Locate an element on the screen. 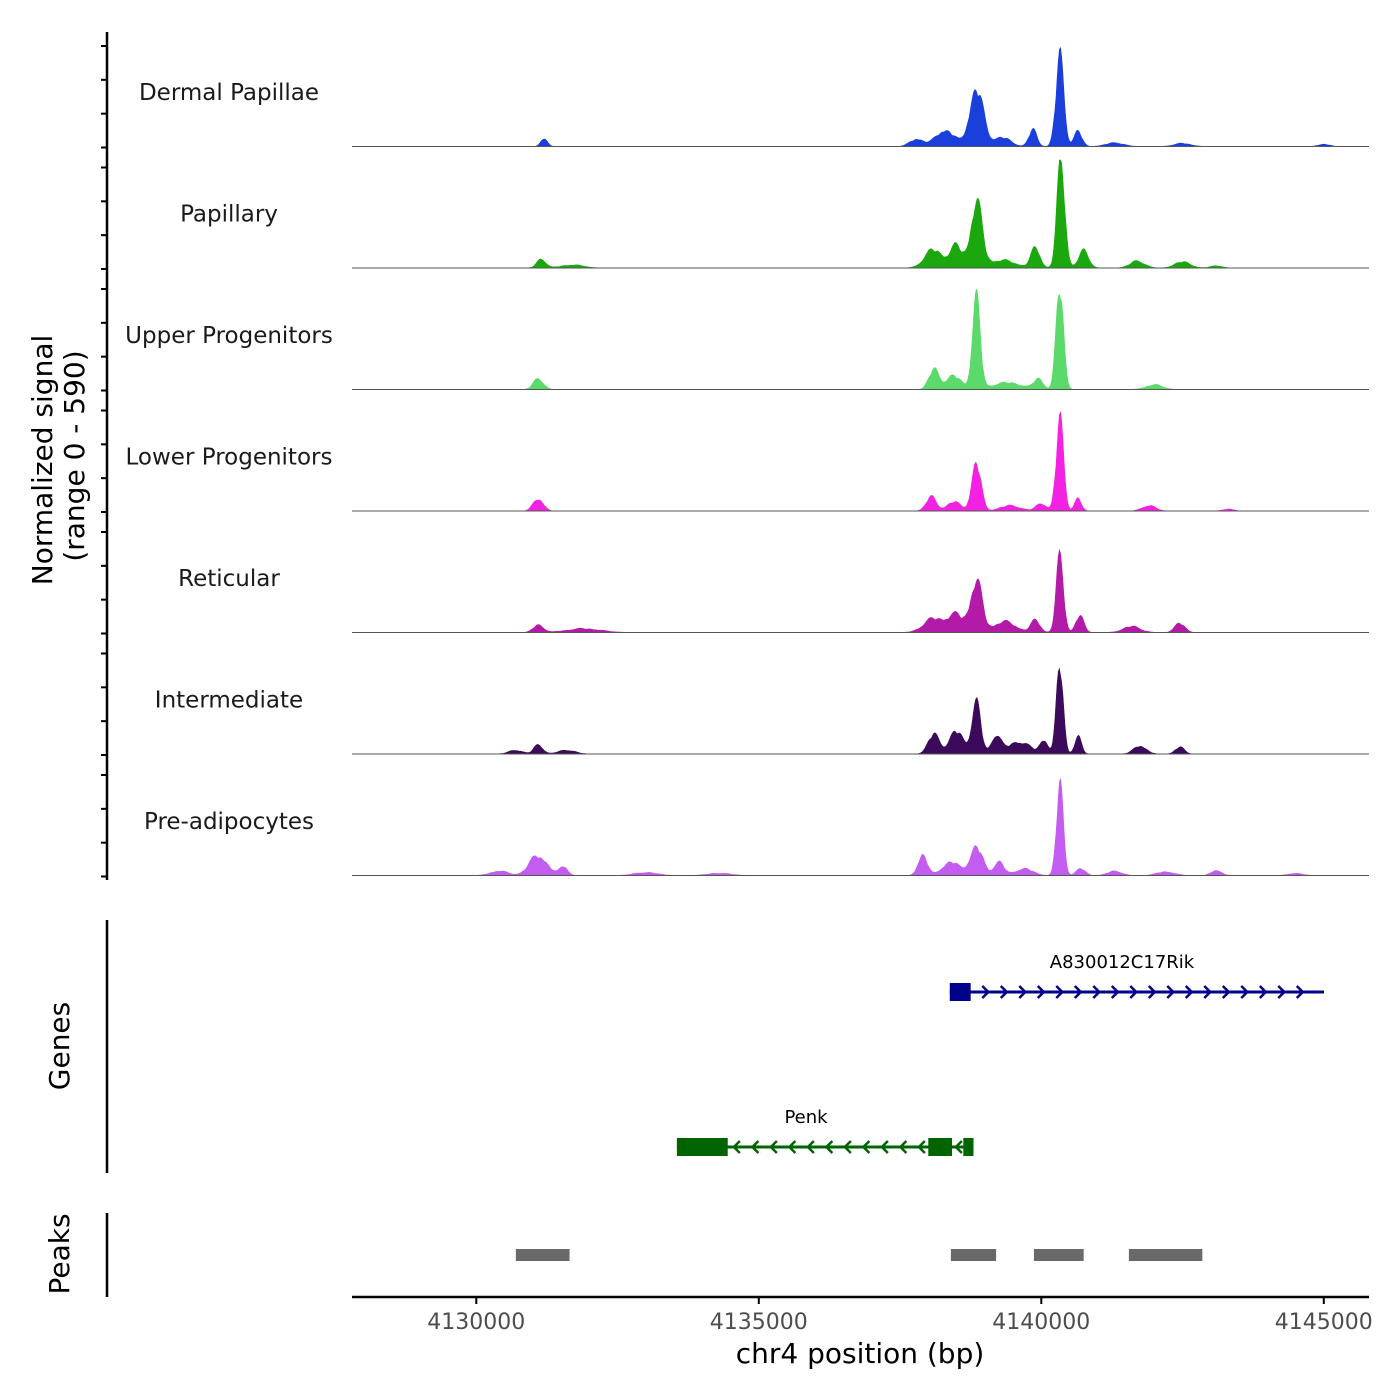 This screenshot has width=1400, height=1400. x-axis-ticks: 4130000 4135000 4140000 4145000 is located at coordinates (900, 1316).